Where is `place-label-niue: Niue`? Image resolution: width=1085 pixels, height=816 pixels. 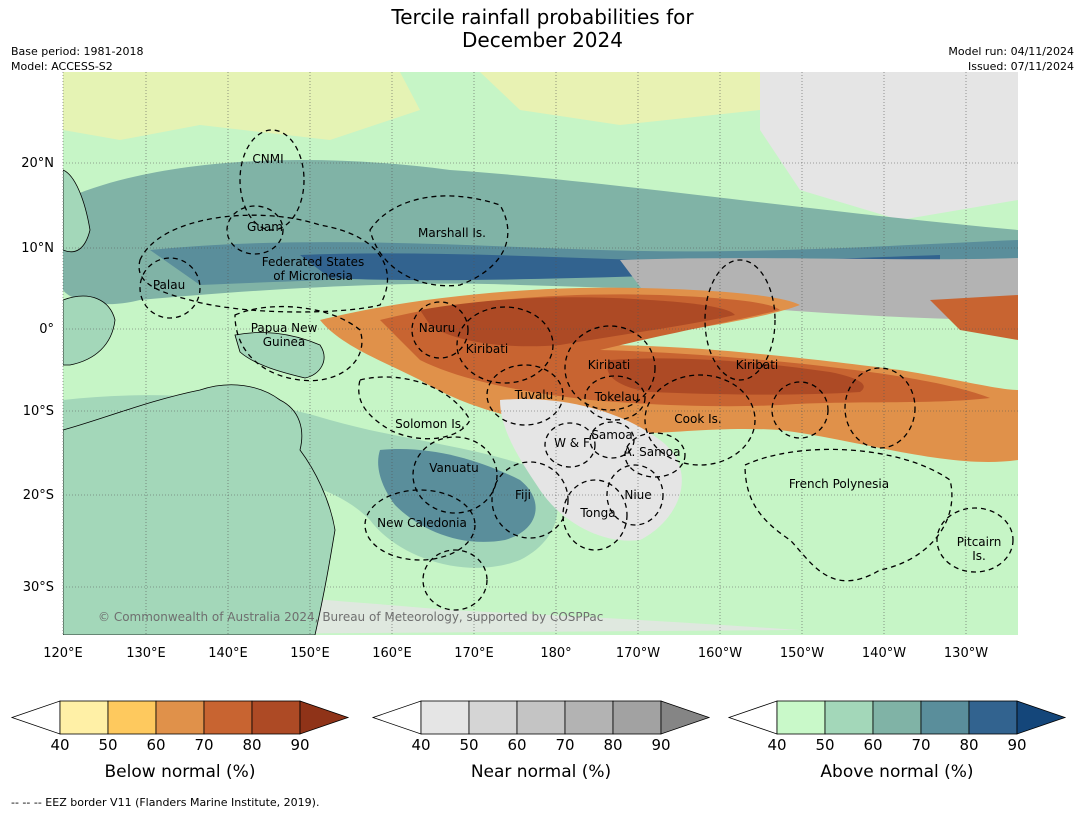 place-label-niue: Niue is located at coordinates (637, 495).